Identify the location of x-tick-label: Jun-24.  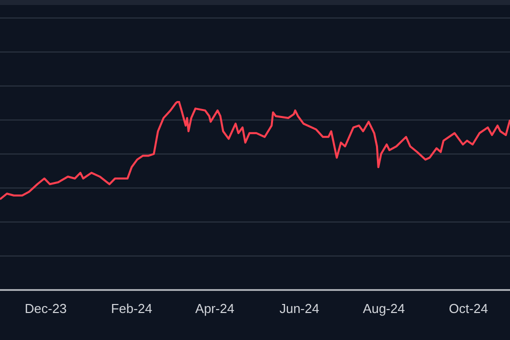
(299, 308).